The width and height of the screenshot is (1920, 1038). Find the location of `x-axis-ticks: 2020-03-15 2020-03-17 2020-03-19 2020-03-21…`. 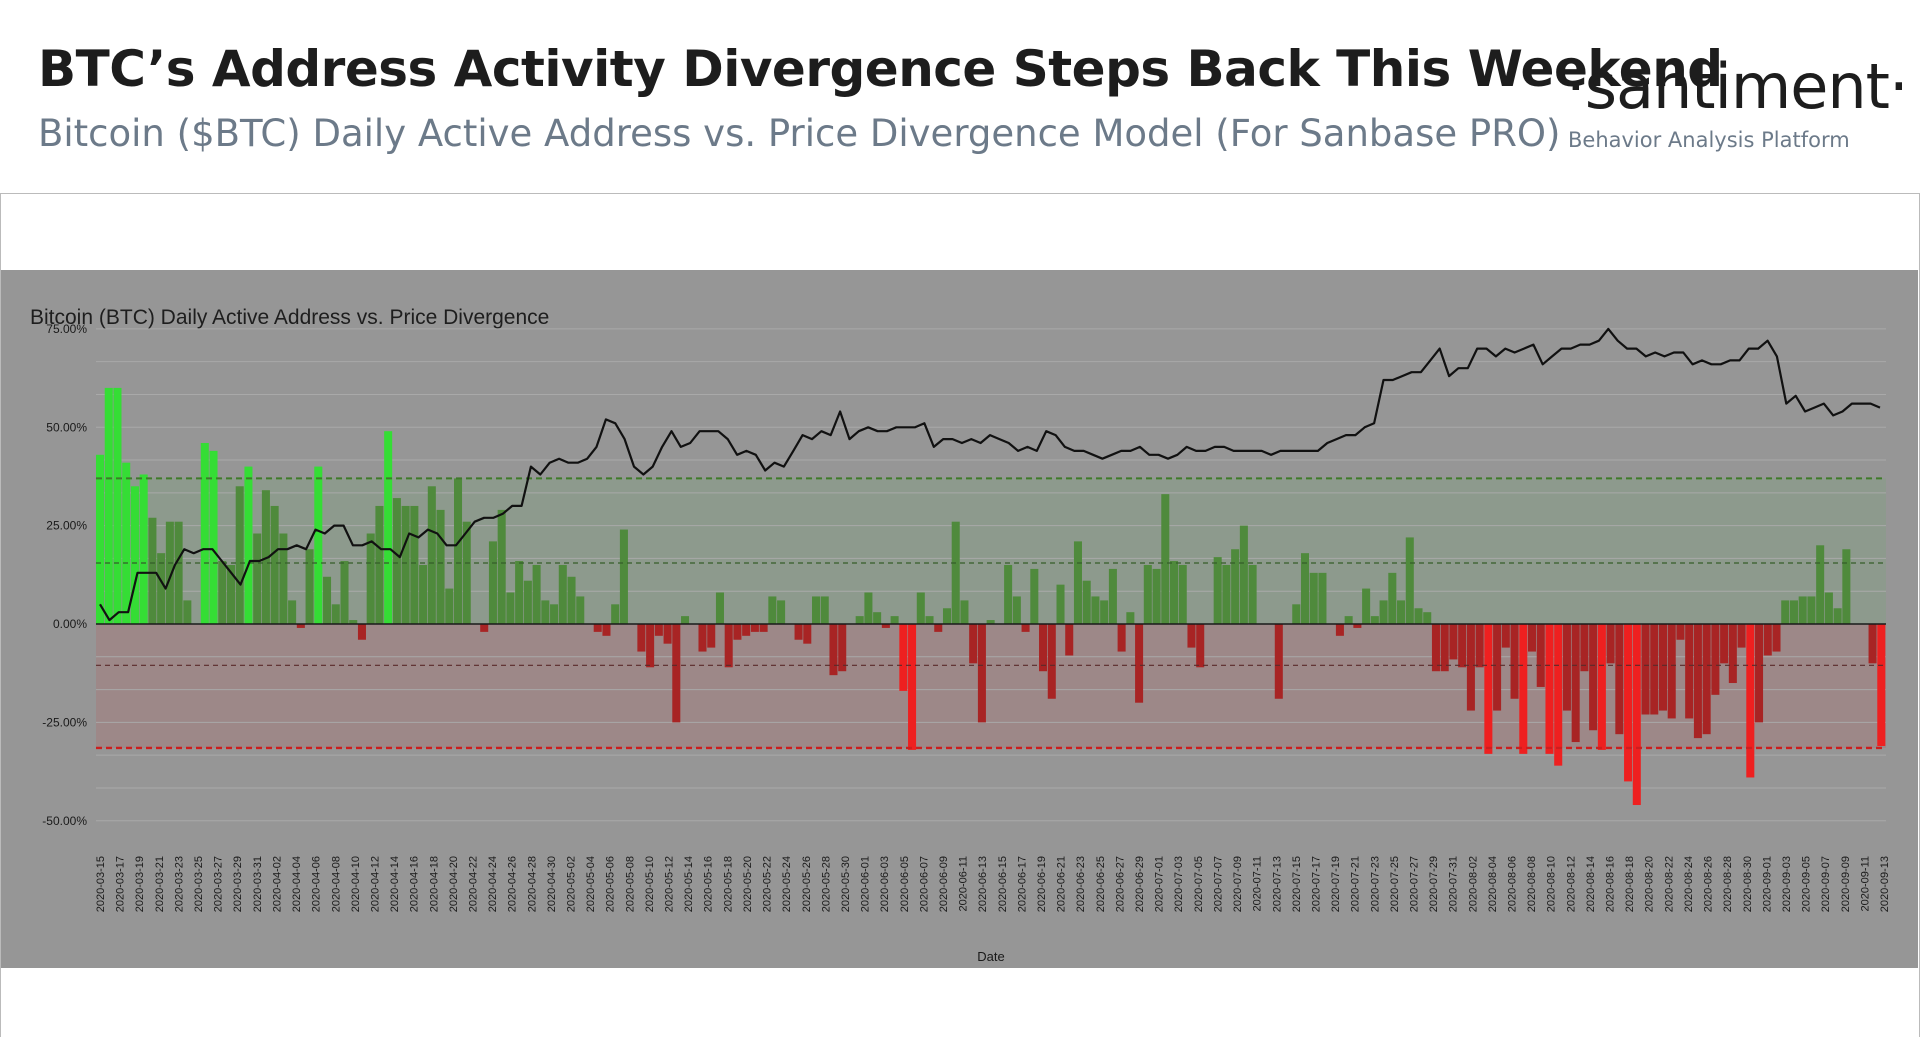

x-axis-ticks: 2020-03-15 2020-03-17 2020-03-19 2020-03-21… is located at coordinates (993, 884).